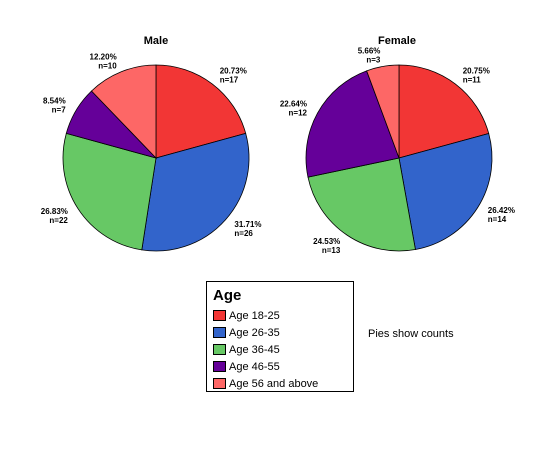 This screenshot has height=453, width=555. I want to click on female-slice-label-4: 22.64% n=12, so click(294, 108).